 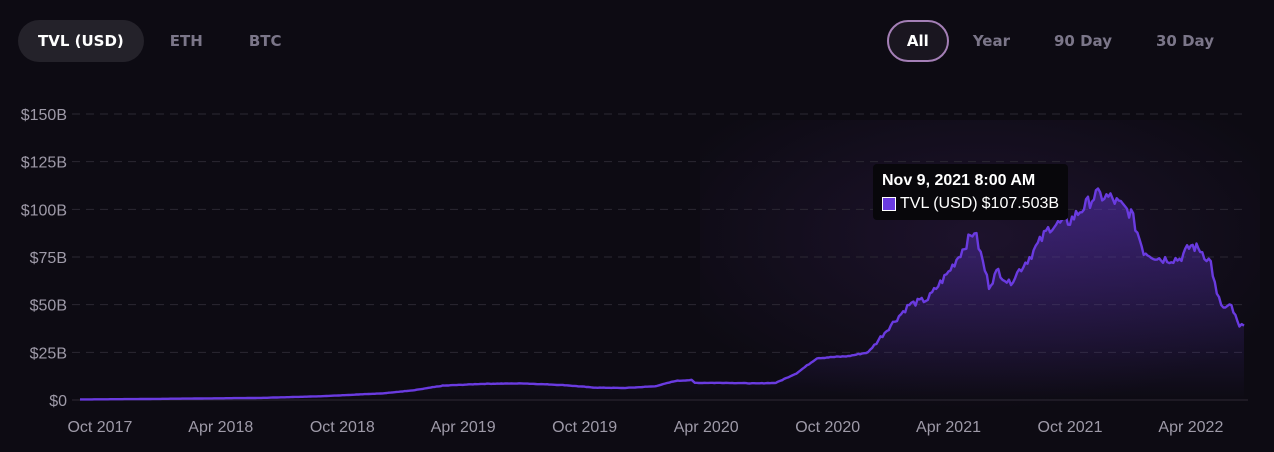 What do you see at coordinates (220, 427) in the screenshot?
I see `x-tick-label: Apr 2018` at bounding box center [220, 427].